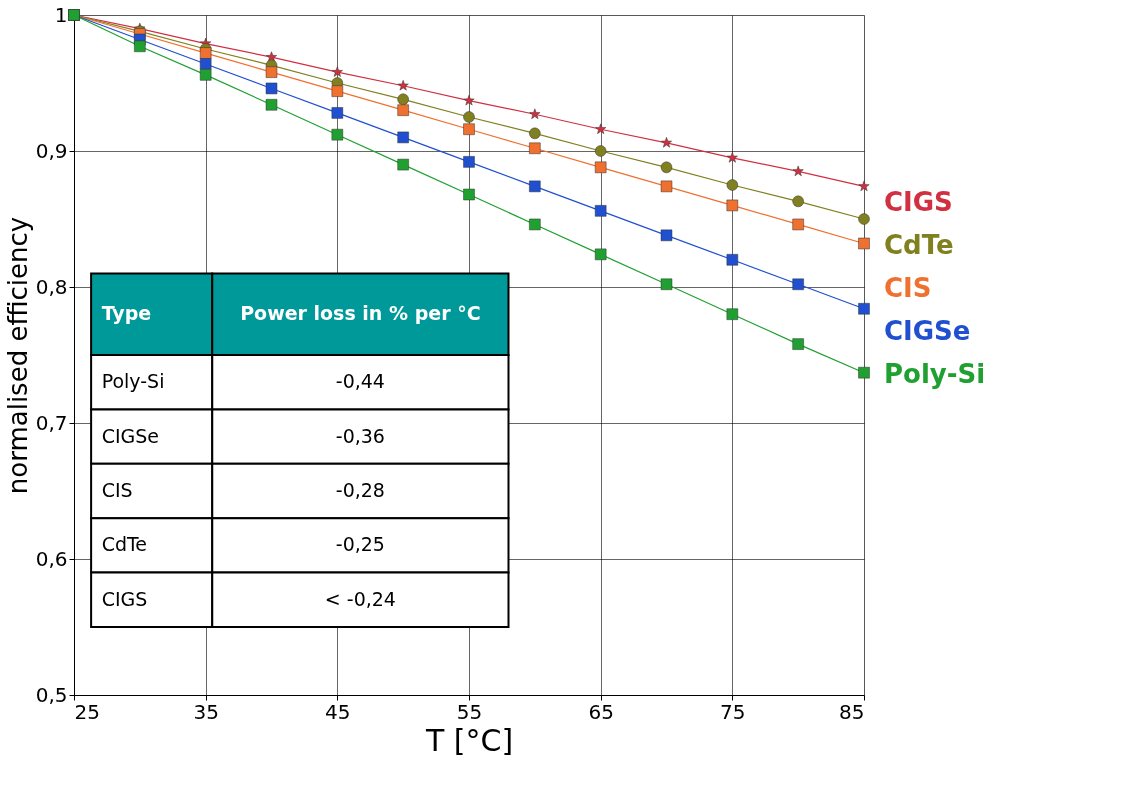  Describe the element at coordinates (124, 544) in the screenshot. I see `annotation: CdTe` at that location.